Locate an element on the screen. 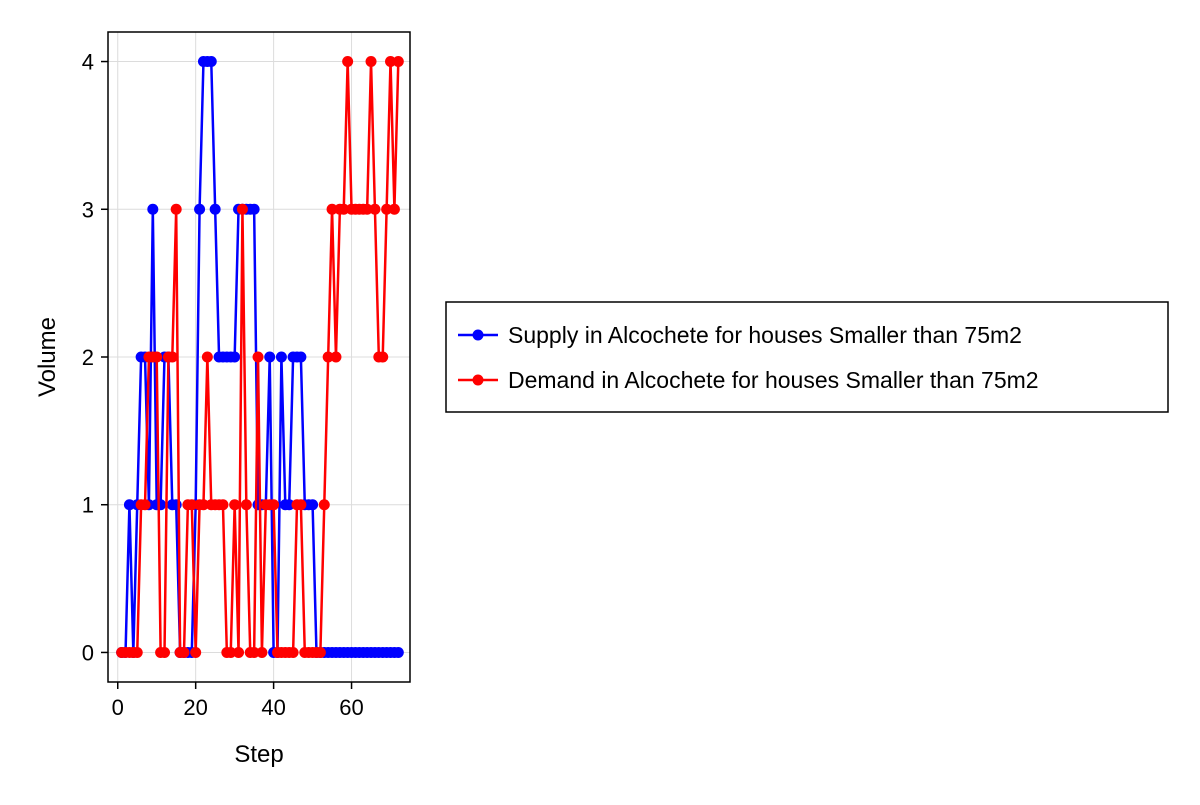 This screenshot has height=805, width=1200. legend-marker-demand is located at coordinates (478, 380).